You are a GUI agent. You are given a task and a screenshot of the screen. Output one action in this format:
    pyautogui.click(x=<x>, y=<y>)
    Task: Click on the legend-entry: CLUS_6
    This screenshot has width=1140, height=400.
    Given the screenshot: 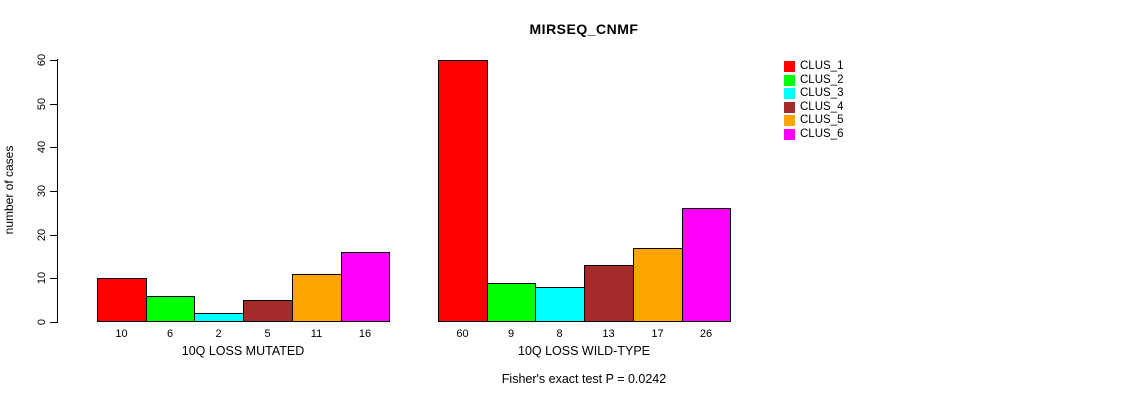 What is the action you would take?
    pyautogui.click(x=814, y=133)
    